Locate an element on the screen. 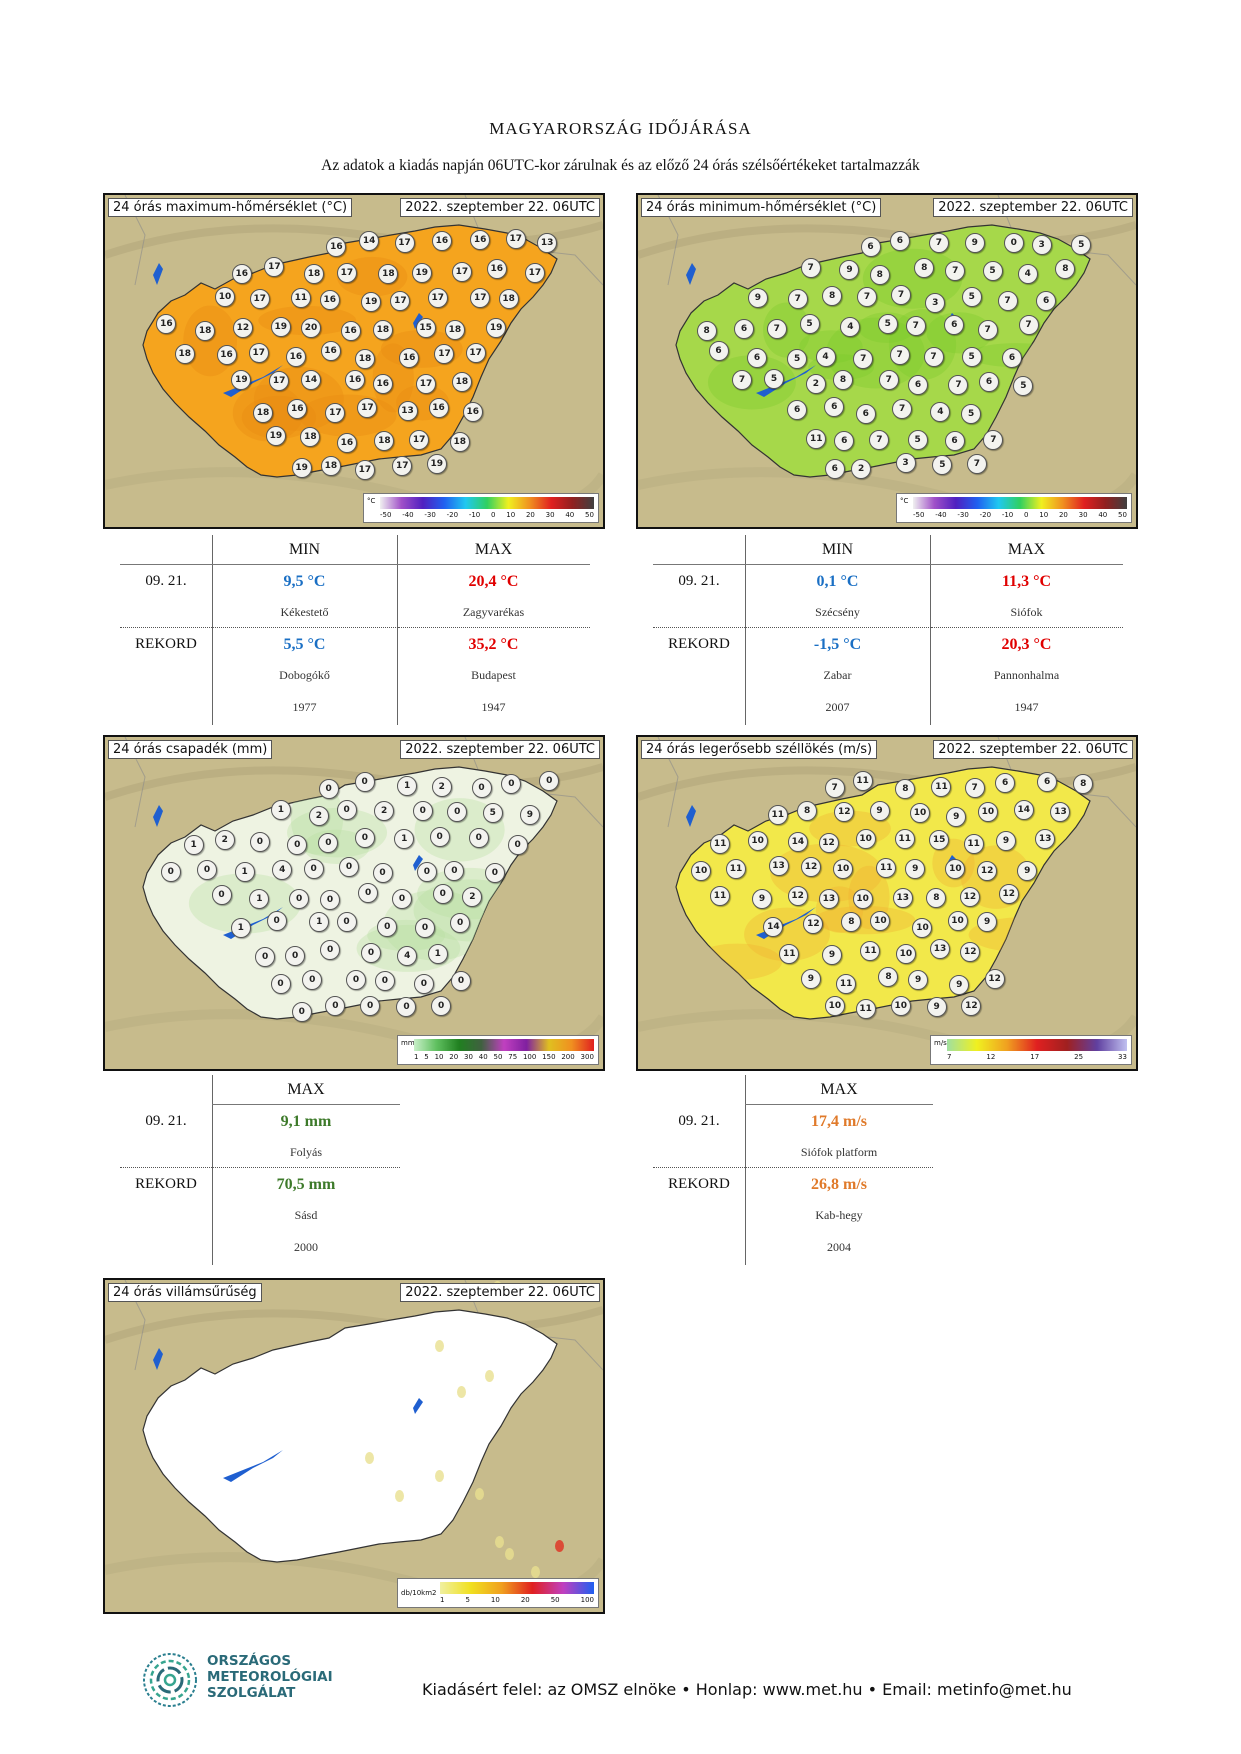 The image size is (1241, 1754). daily-max-location: Folyás is located at coordinates (305, 1152).